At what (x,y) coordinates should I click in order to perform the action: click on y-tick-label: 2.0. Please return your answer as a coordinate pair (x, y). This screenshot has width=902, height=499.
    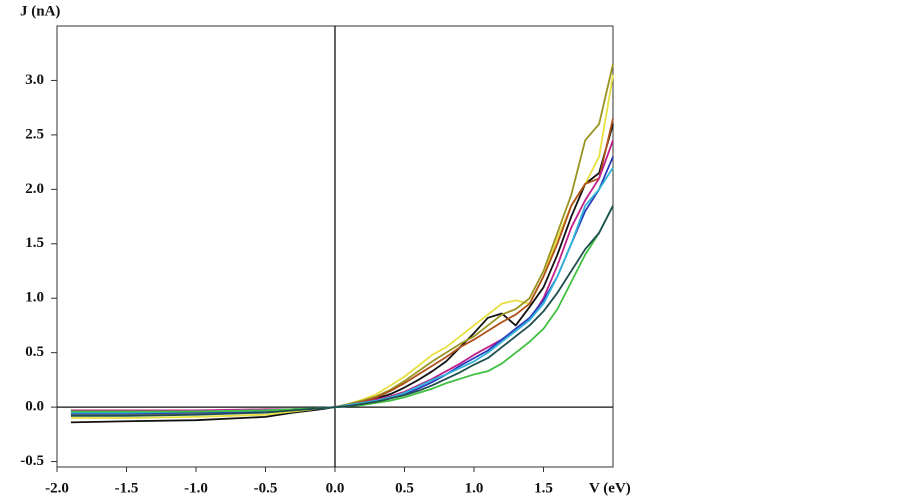
    Looking at the image, I should click on (34, 189).